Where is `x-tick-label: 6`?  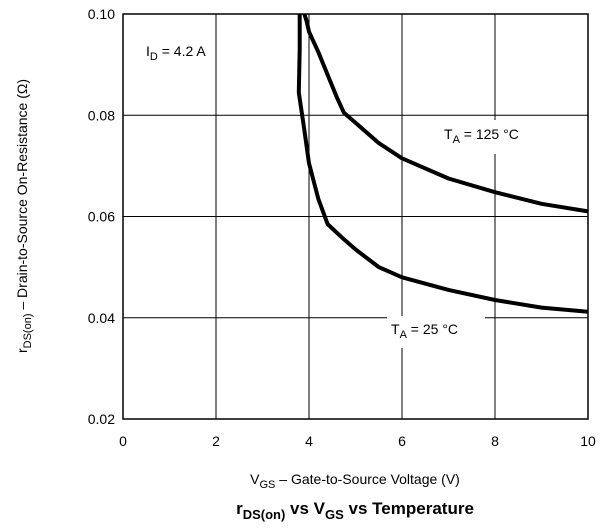 x-tick-label: 6 is located at coordinates (402, 441).